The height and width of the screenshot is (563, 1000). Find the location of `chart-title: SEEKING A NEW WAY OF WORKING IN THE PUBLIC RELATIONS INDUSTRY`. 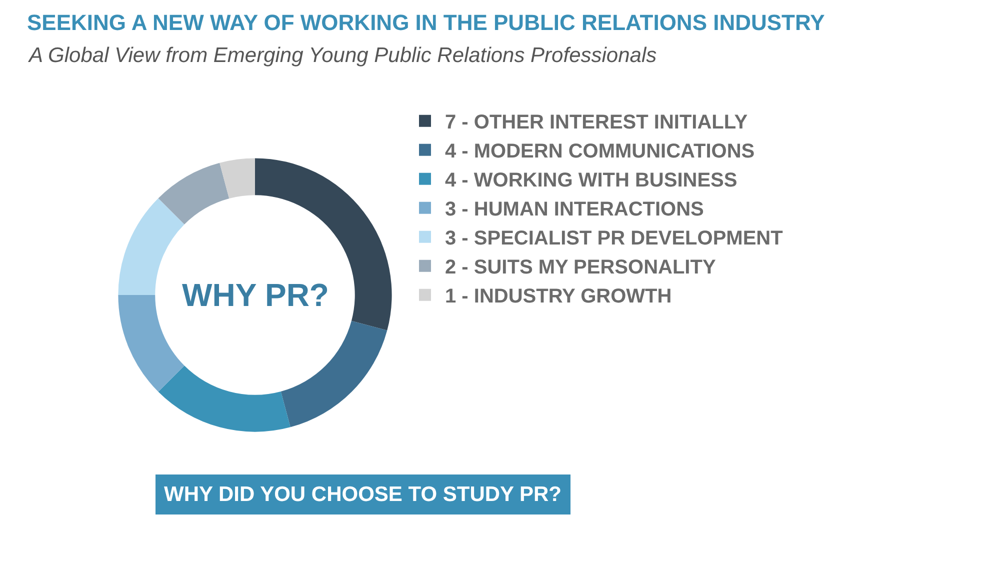

chart-title: SEEKING A NEW WAY OF WORKING IN THE PUBLIC RELATIONS INDUSTRY is located at coordinates (426, 22).